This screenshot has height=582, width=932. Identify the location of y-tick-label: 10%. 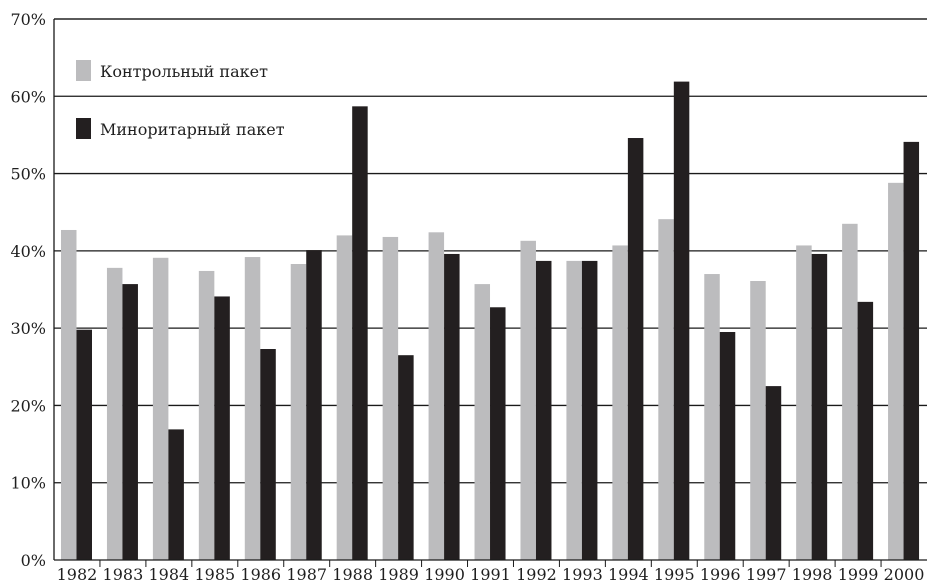
(28, 483).